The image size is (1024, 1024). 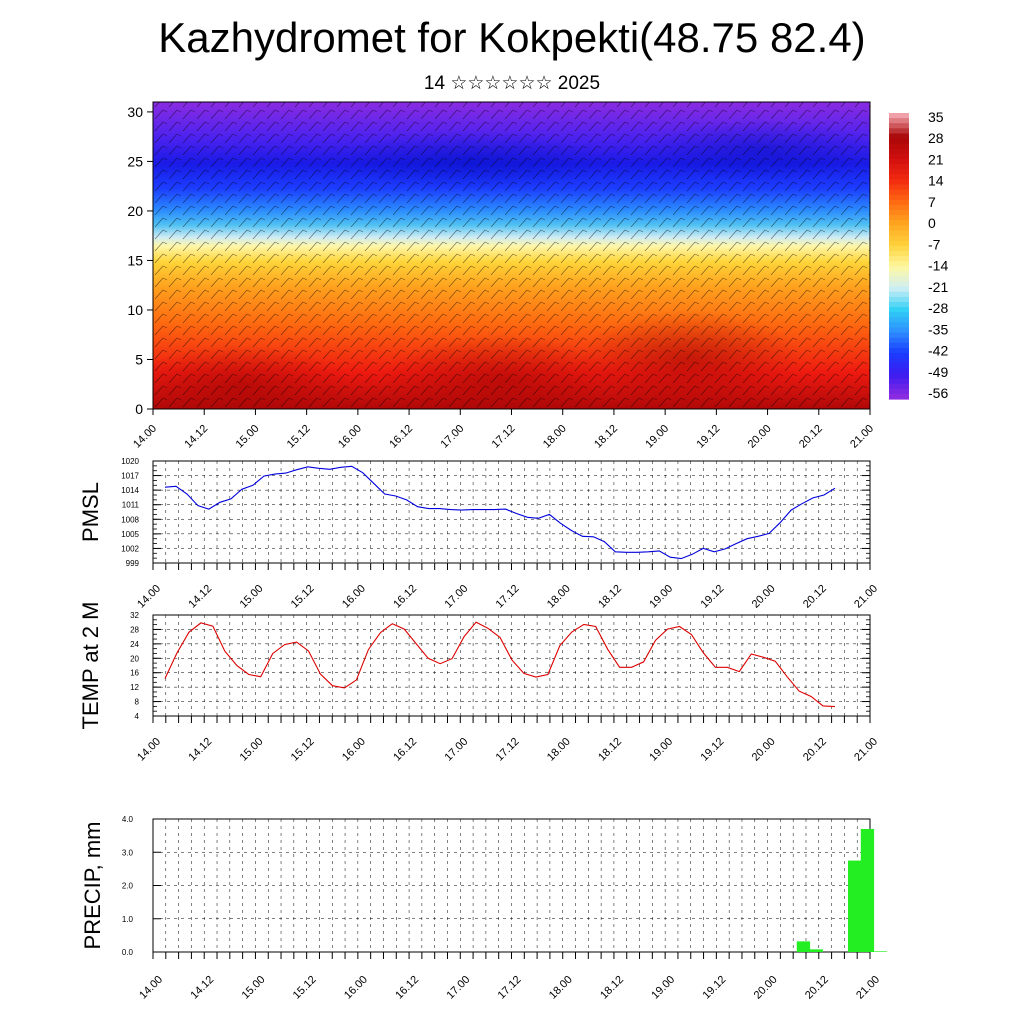 I want to click on y-tick-label: 24, so click(x=134, y=644).